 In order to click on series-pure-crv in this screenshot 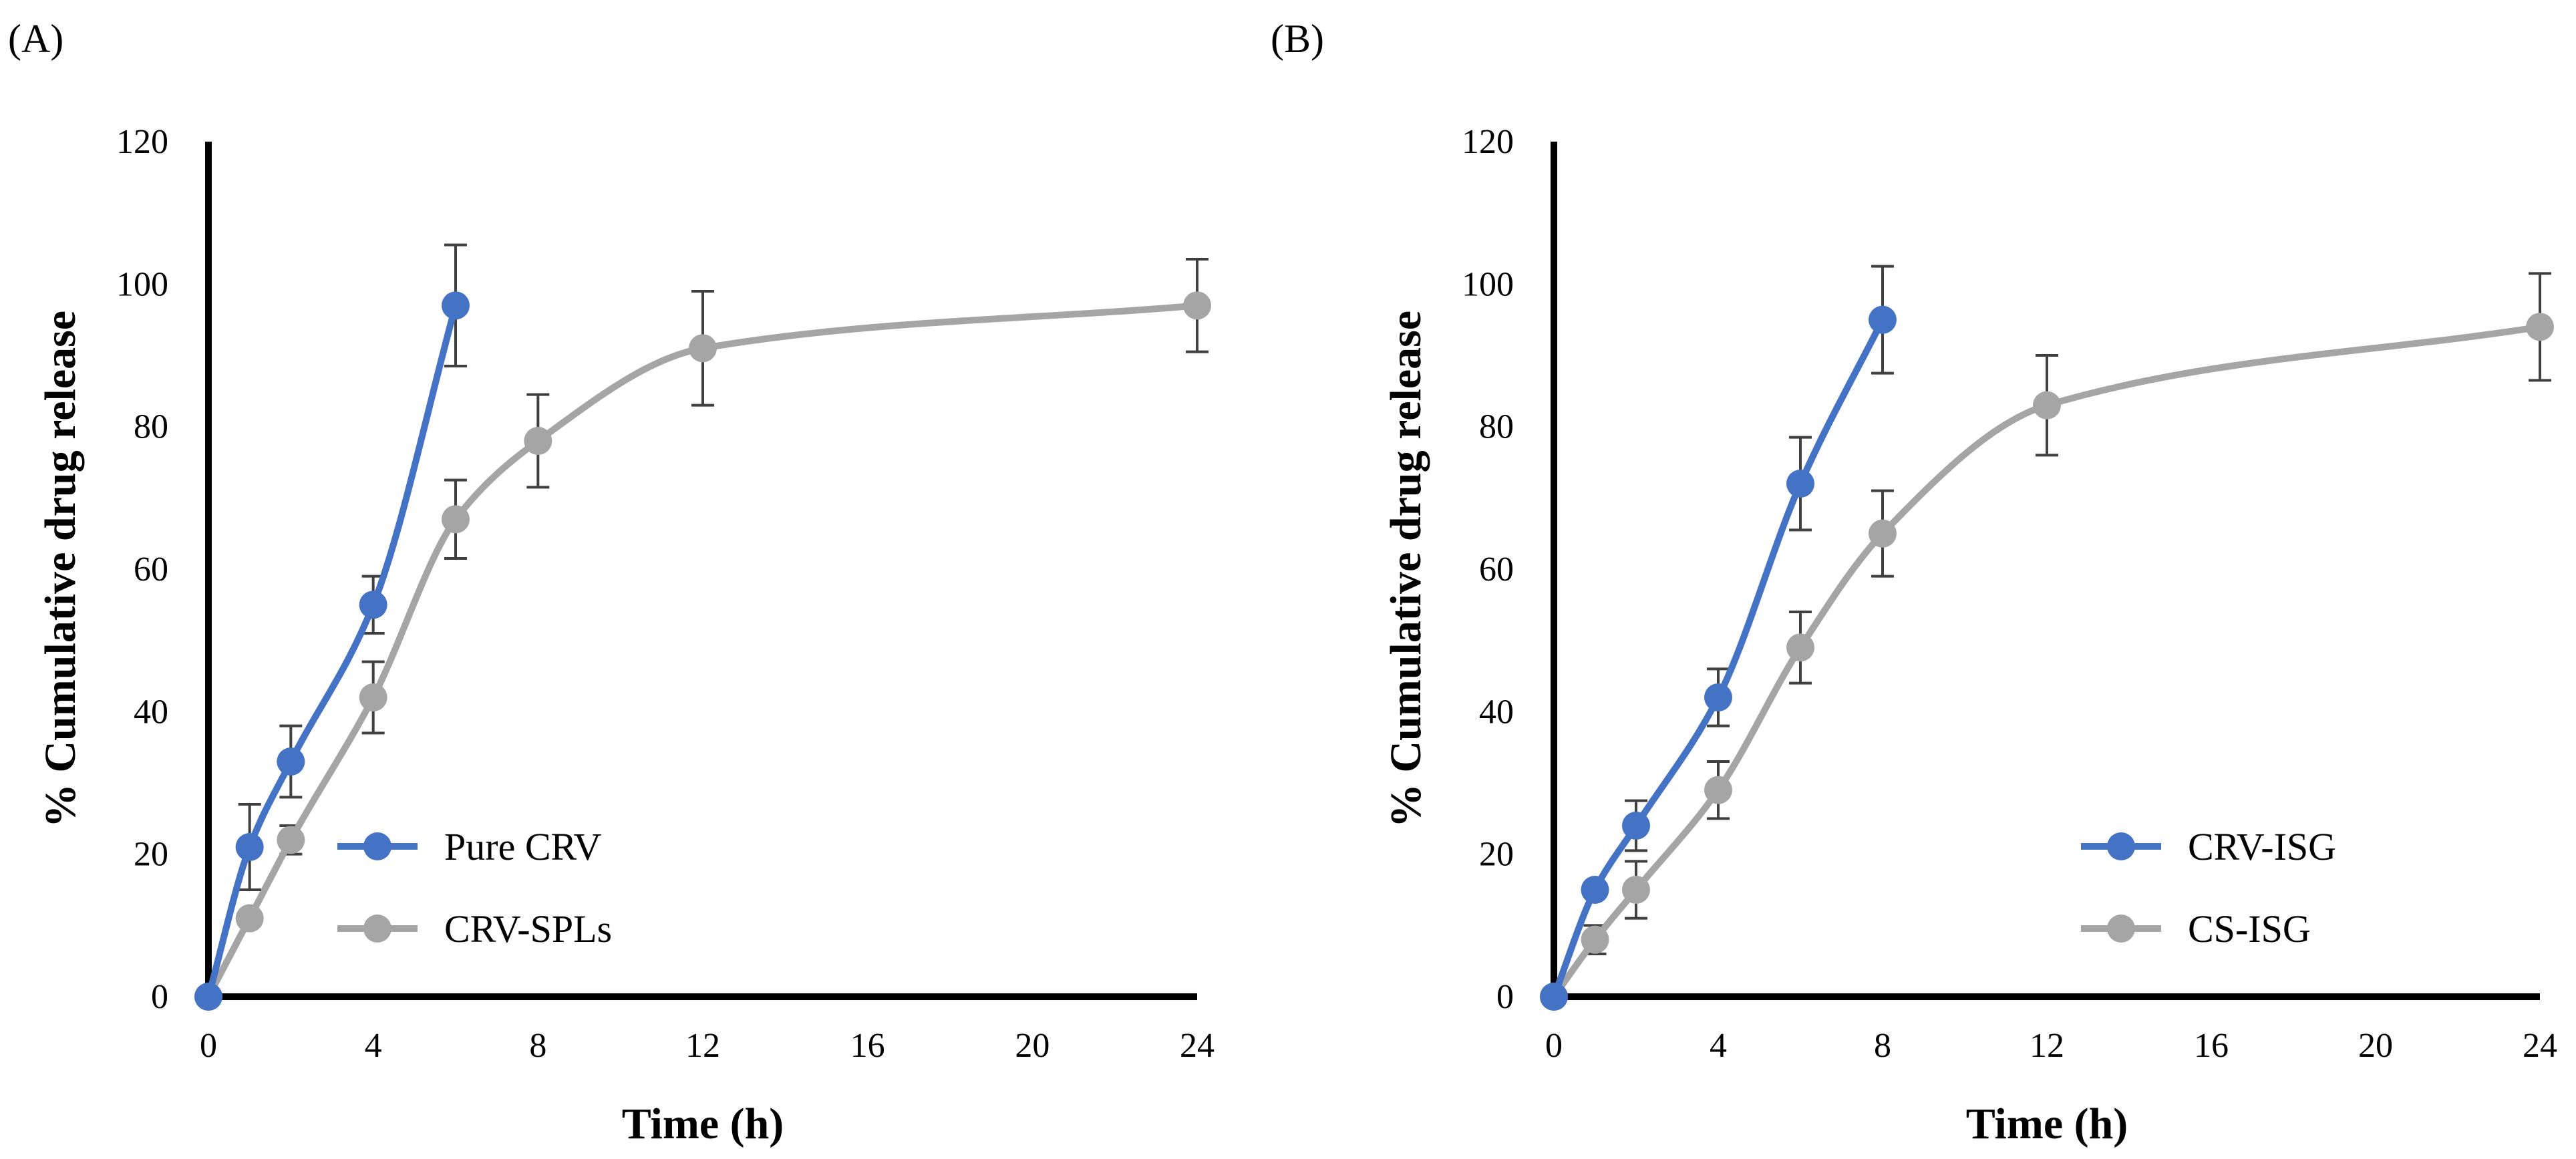, I will do `click(332, 627)`.